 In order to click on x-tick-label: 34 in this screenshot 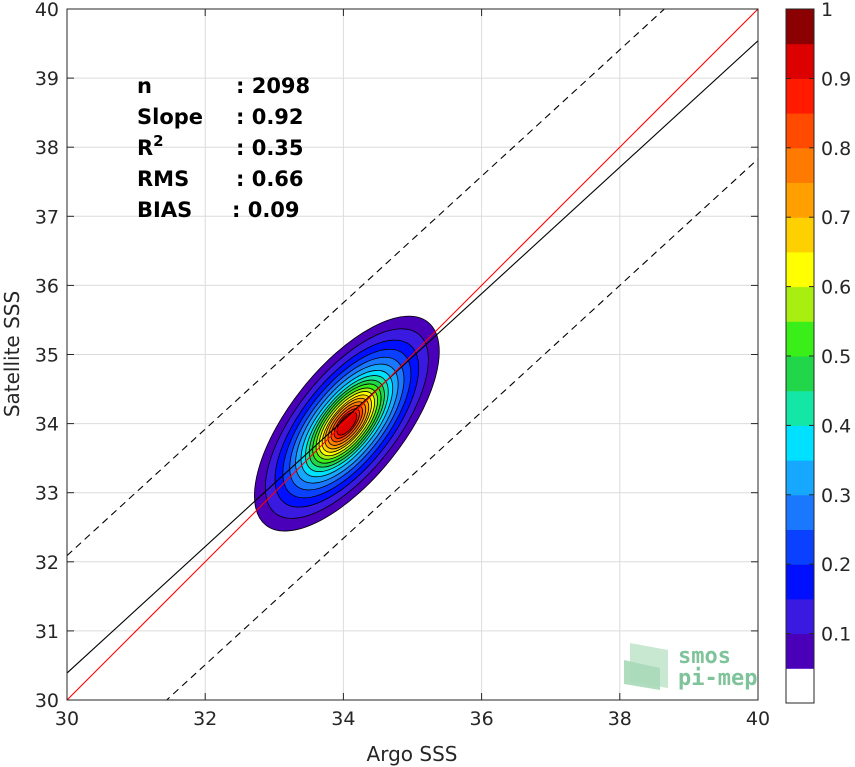, I will do `click(343, 719)`.